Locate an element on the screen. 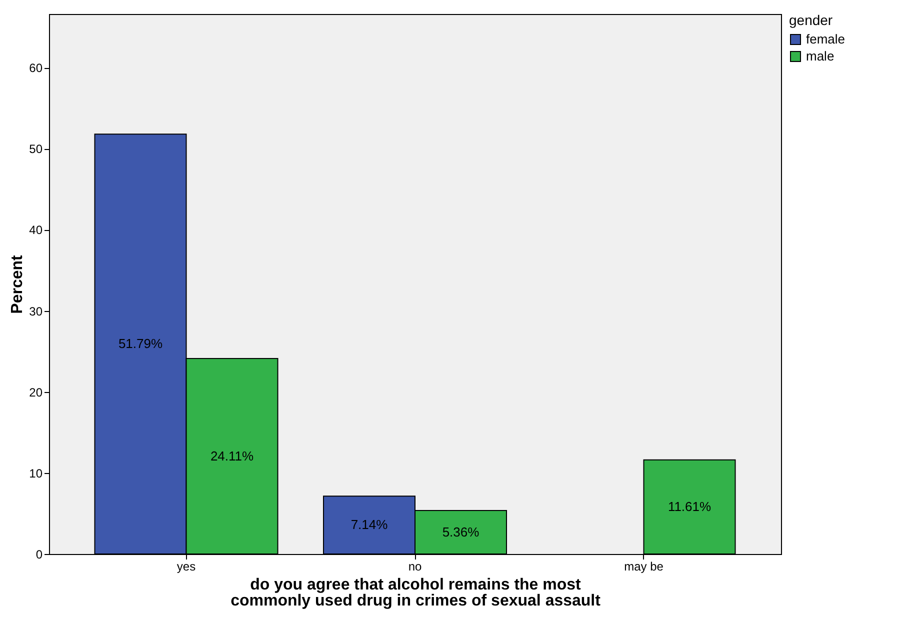 The width and height of the screenshot is (905, 635). y-tick-label: 20 is located at coordinates (36, 392).